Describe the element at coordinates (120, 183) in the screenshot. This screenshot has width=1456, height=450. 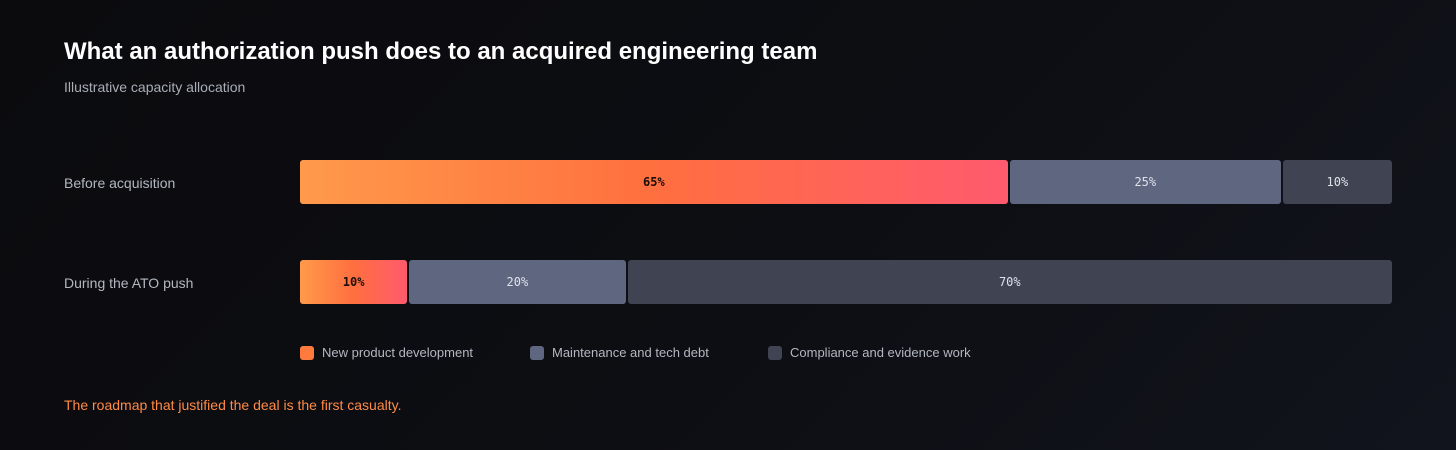
I see `category-label-before-acquisition: Before acquisition` at that location.